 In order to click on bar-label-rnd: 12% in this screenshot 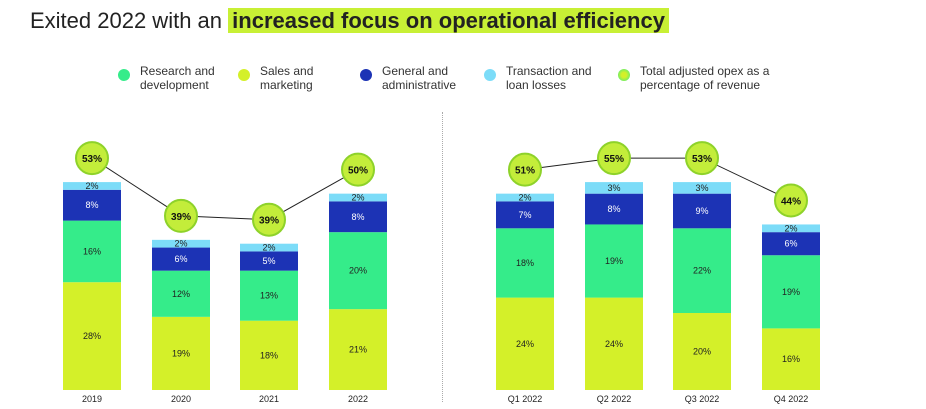, I will do `click(181, 294)`.